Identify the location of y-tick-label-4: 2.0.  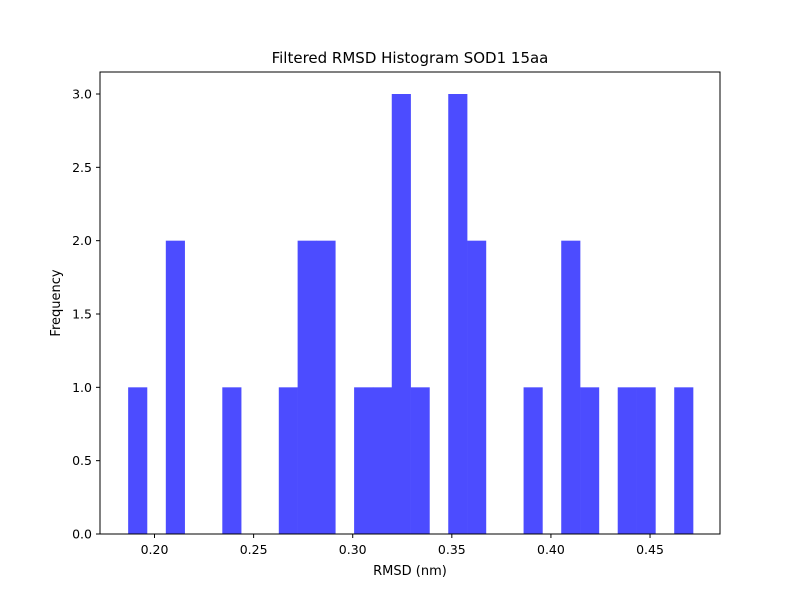
(82, 240).